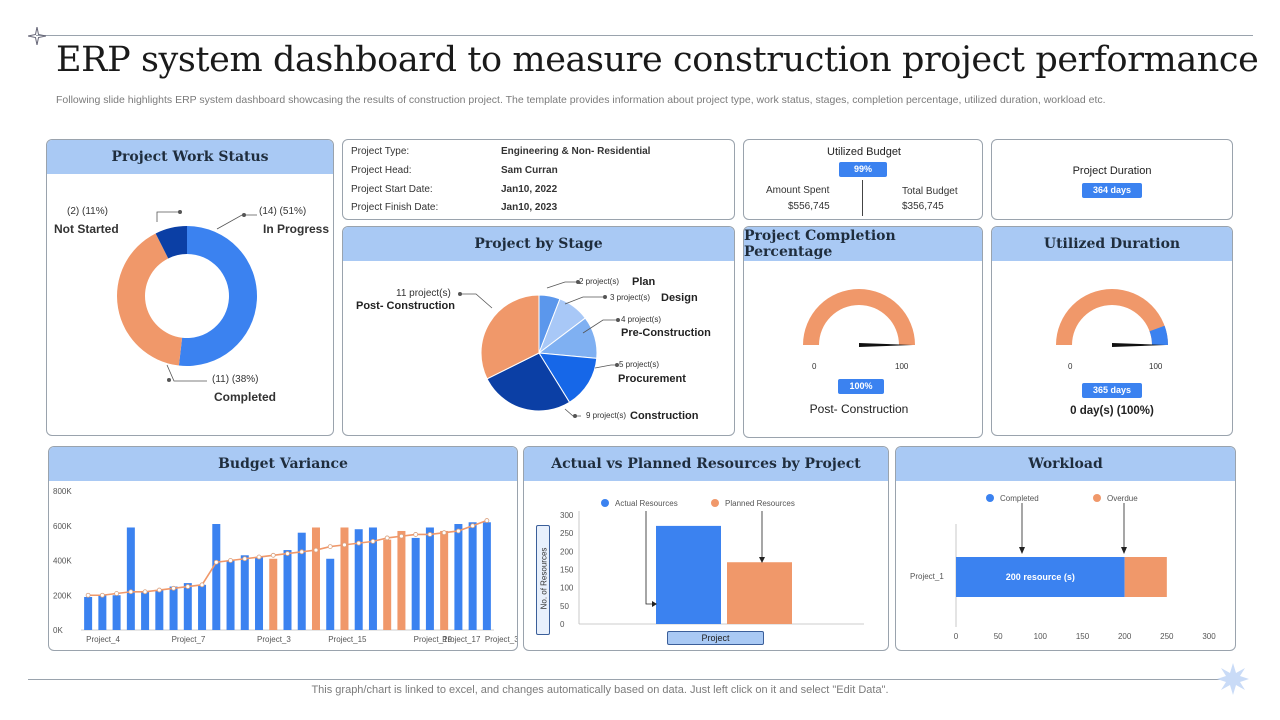 The width and height of the screenshot is (1280, 720). I want to click on sparkle-icon, so click(37, 36).